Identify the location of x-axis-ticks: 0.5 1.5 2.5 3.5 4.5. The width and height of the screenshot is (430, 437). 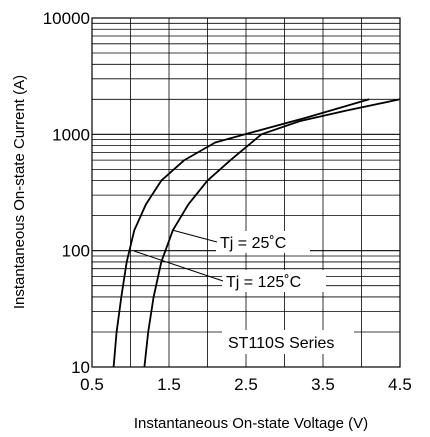
(246, 384).